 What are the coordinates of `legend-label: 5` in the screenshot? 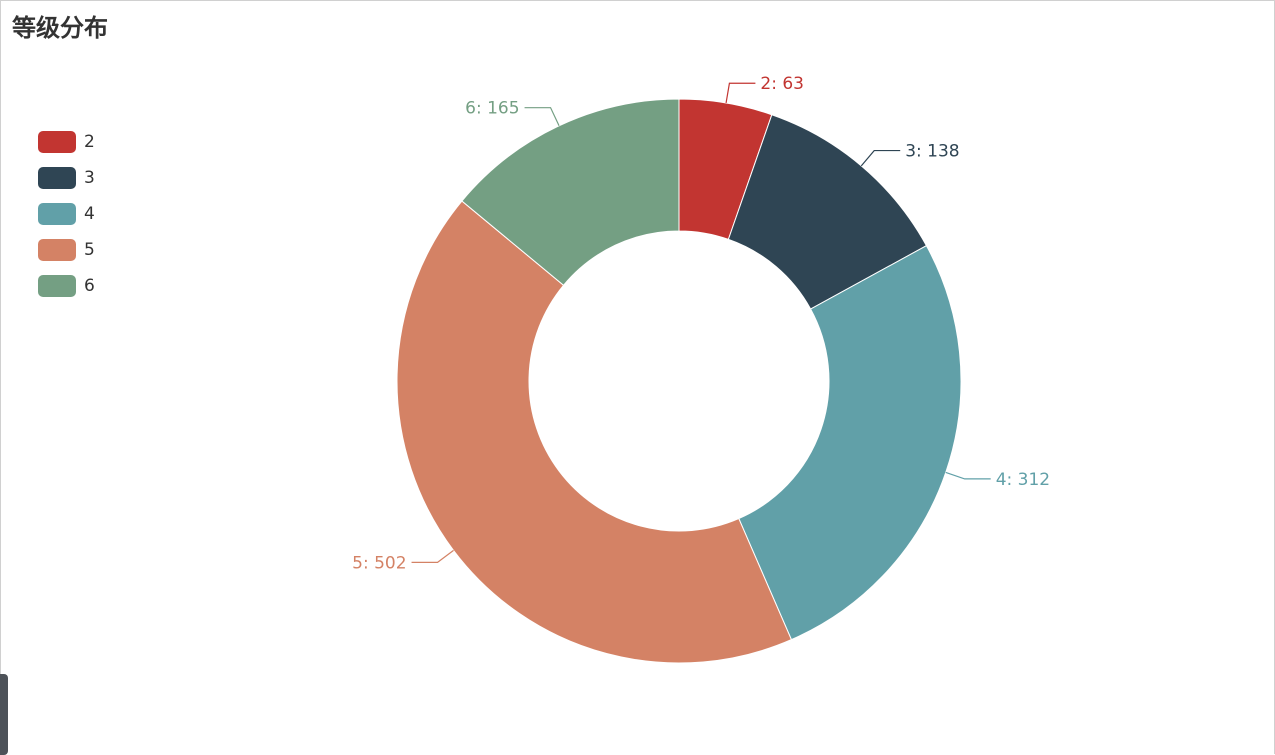 It's located at (89, 250).